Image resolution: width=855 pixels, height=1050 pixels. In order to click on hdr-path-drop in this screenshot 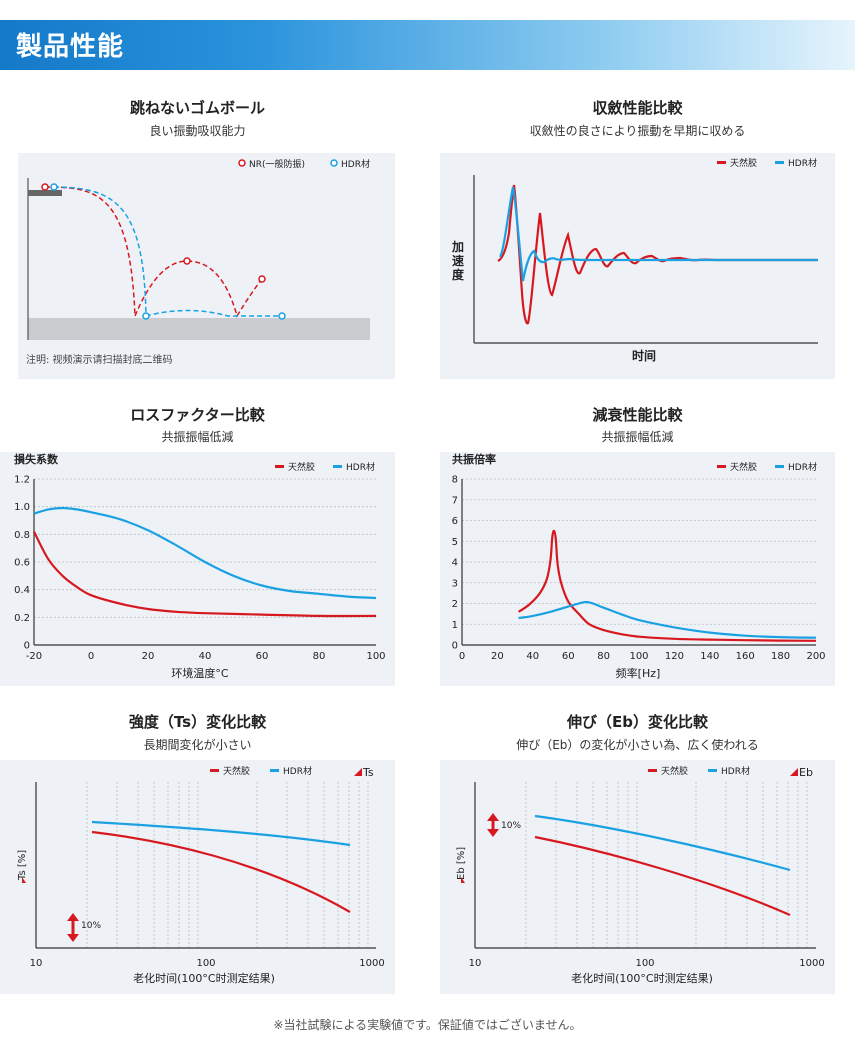, I will do `click(100, 251)`.